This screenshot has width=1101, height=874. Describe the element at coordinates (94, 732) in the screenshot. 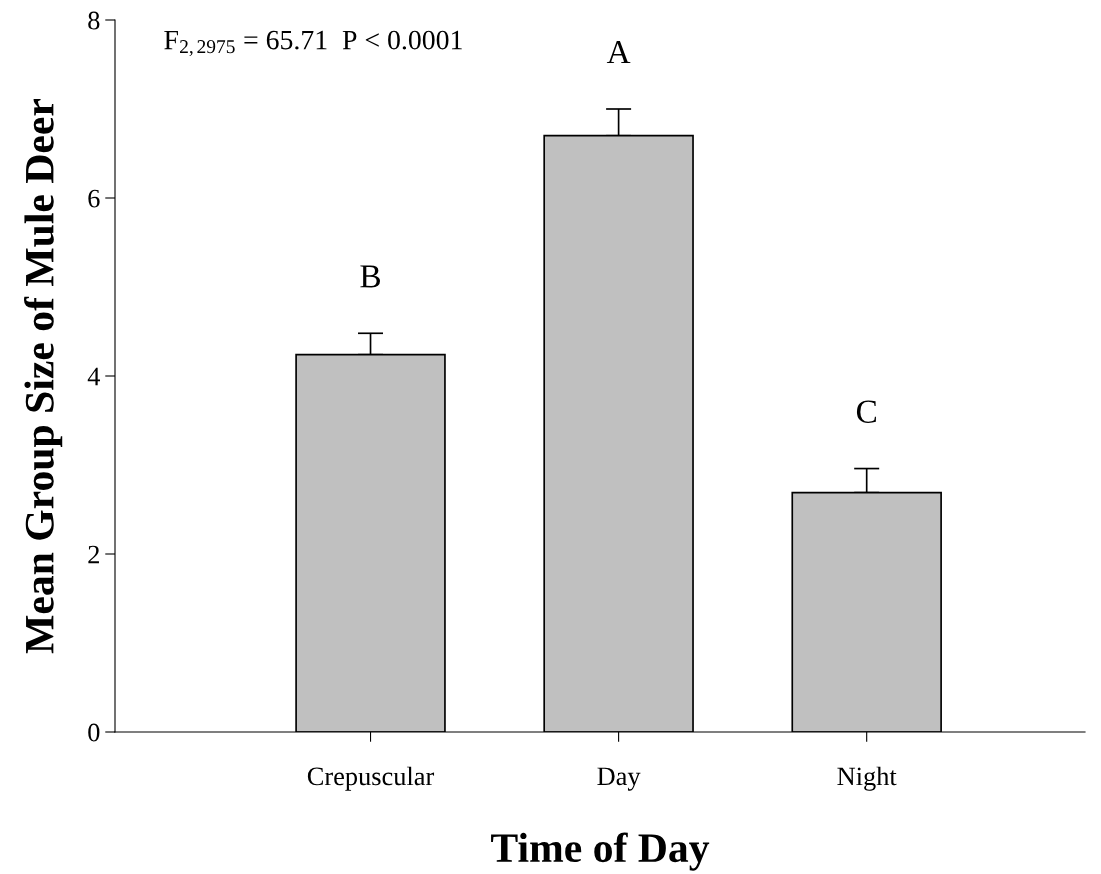

I see `y-tick-label: 0` at that location.